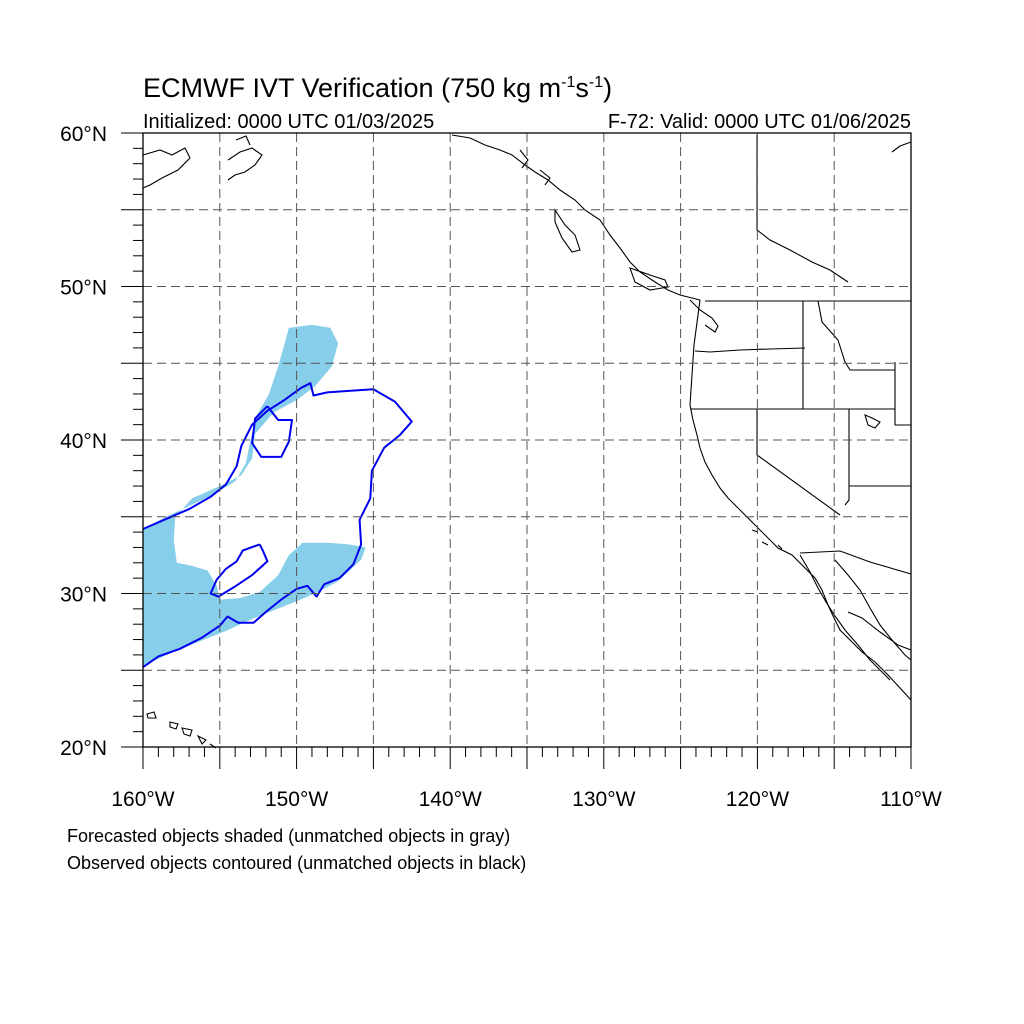 This screenshot has height=1024, width=1024. Describe the element at coordinates (911, 799) in the screenshot. I see `lon-tick-label: 110°W` at that location.